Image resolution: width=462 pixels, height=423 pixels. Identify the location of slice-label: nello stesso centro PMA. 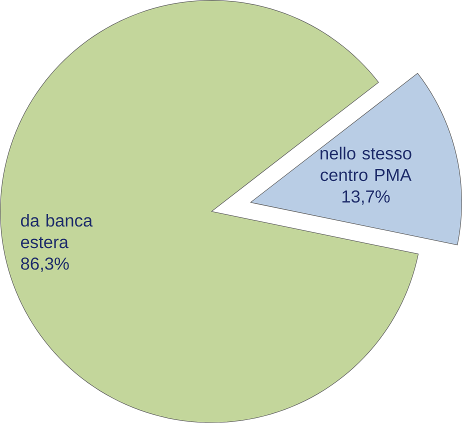
(366, 164).